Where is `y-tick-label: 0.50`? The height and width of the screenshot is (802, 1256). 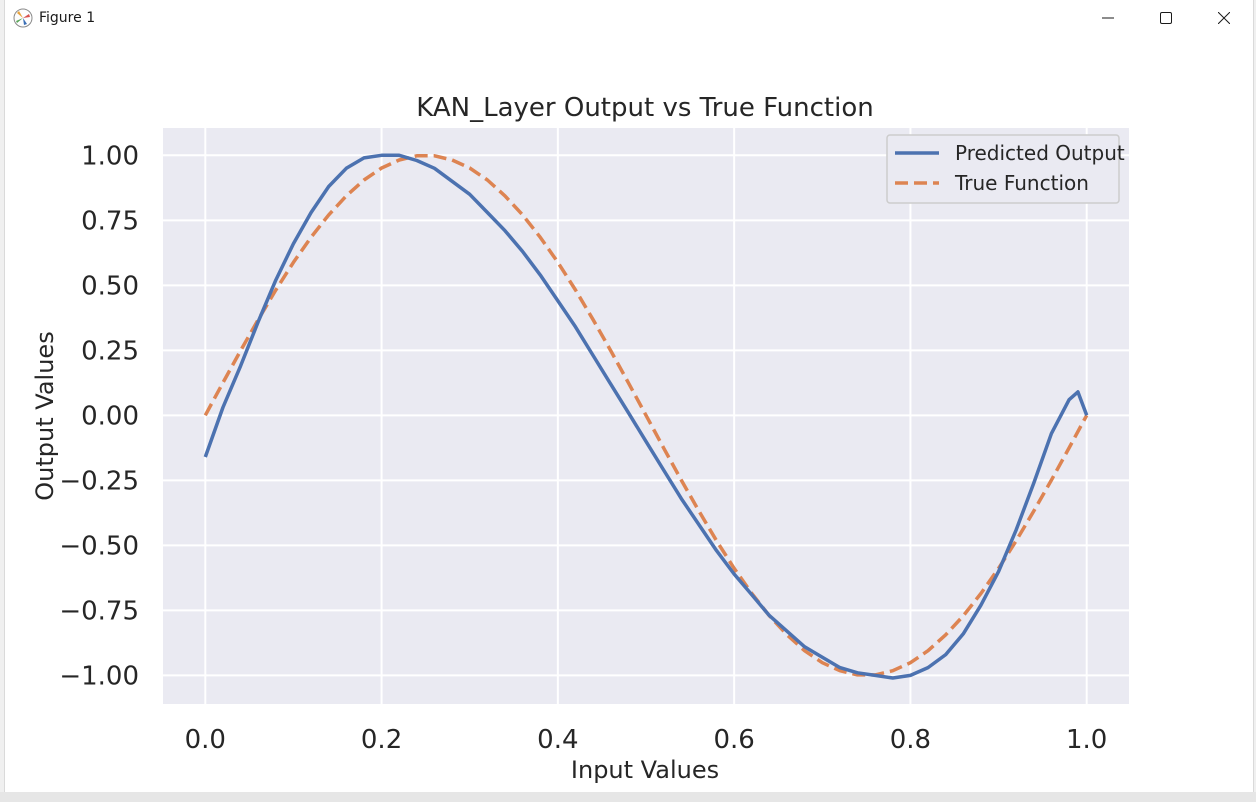 y-tick-label: 0.50 is located at coordinates (110, 286).